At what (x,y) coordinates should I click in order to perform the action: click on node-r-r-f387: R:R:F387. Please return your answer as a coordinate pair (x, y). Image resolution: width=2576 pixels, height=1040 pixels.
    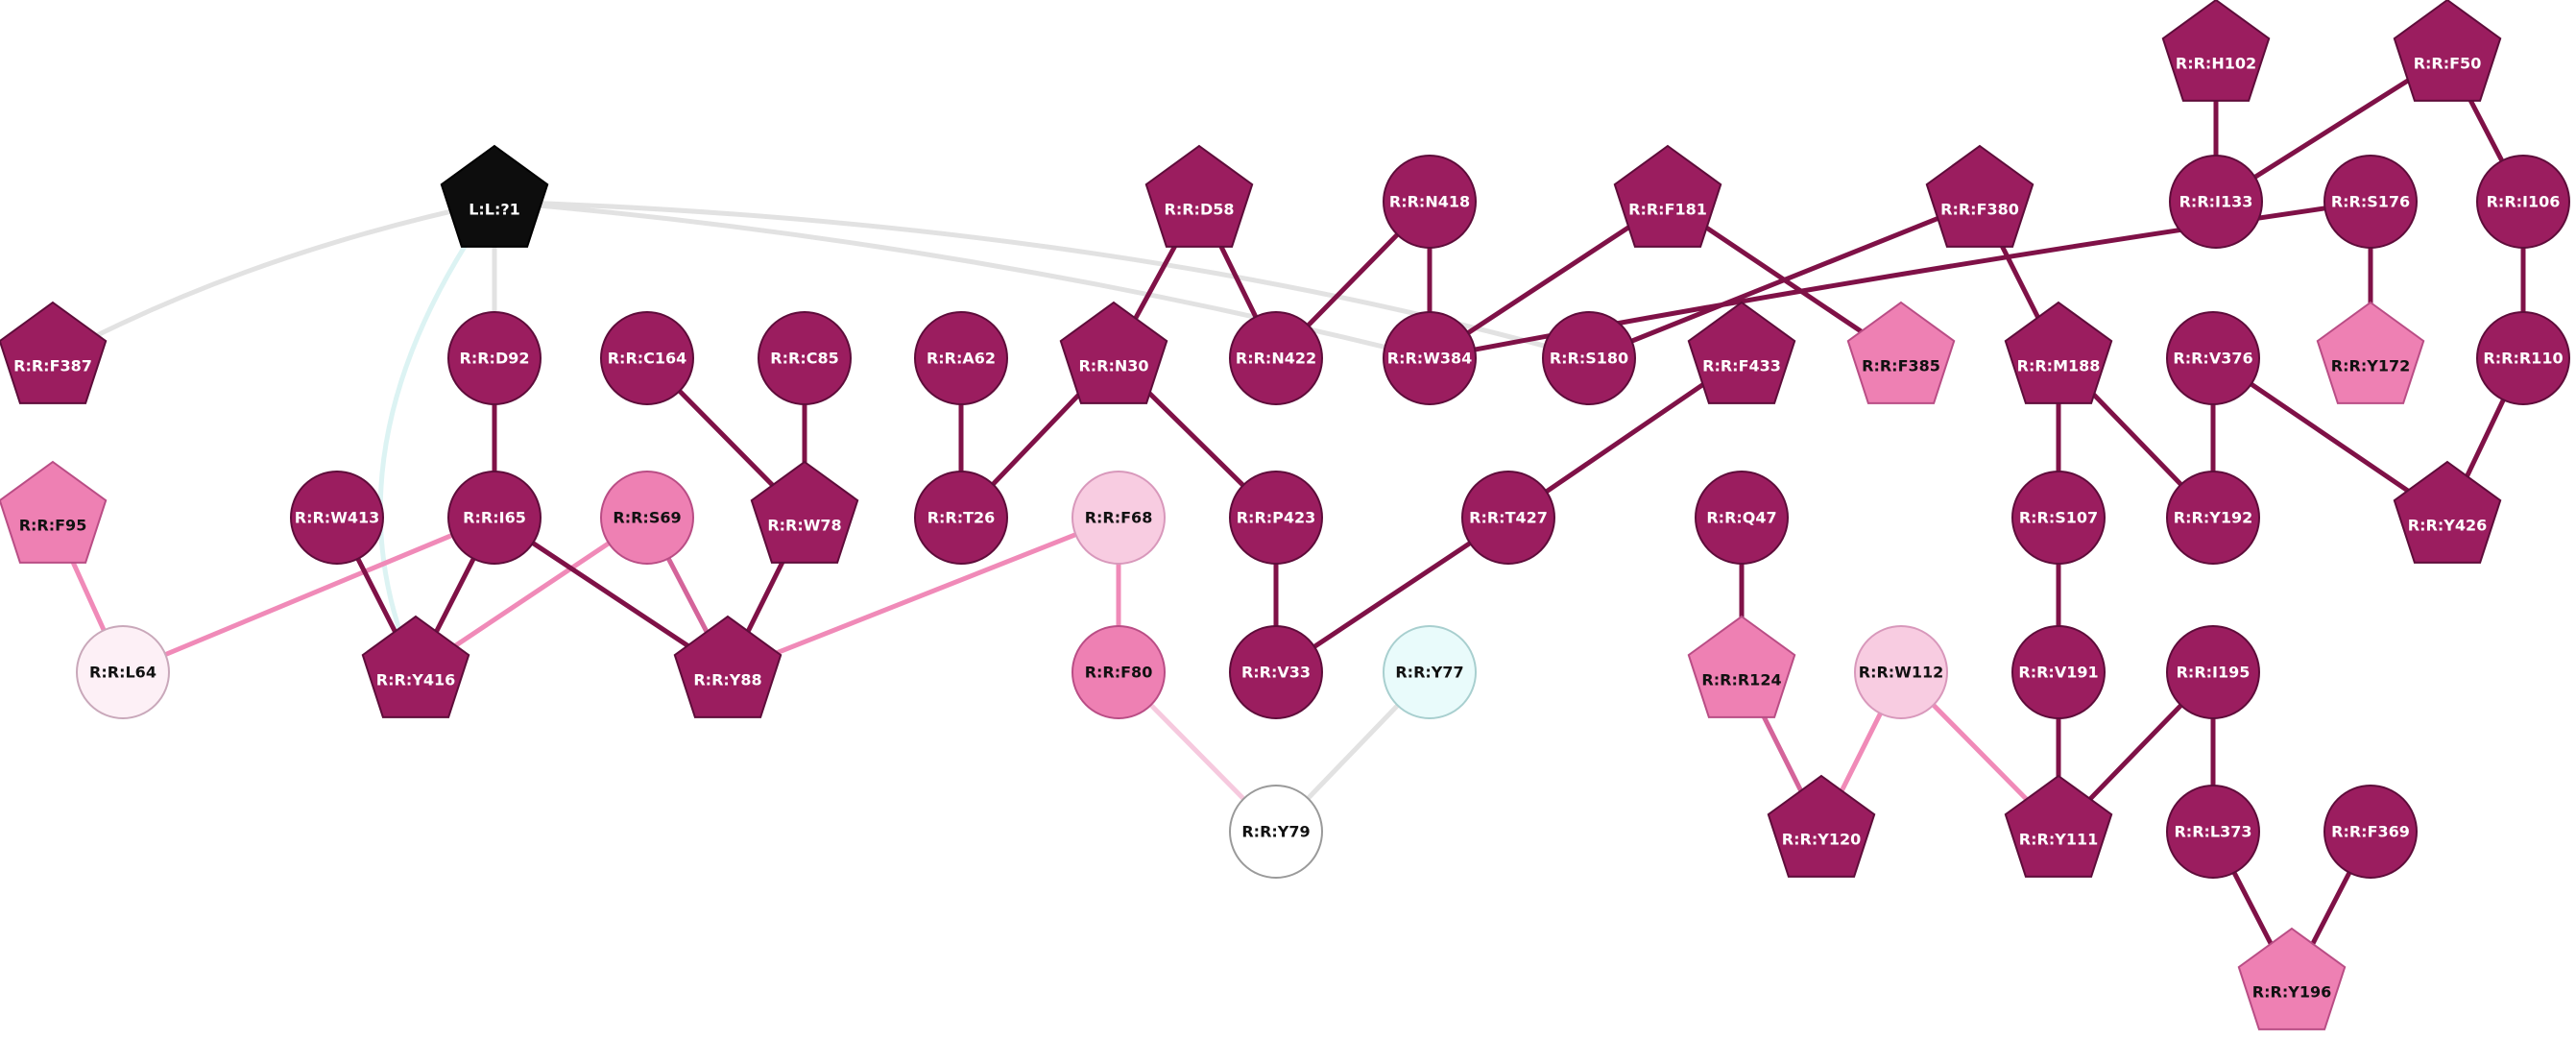
    Looking at the image, I should click on (54, 353).